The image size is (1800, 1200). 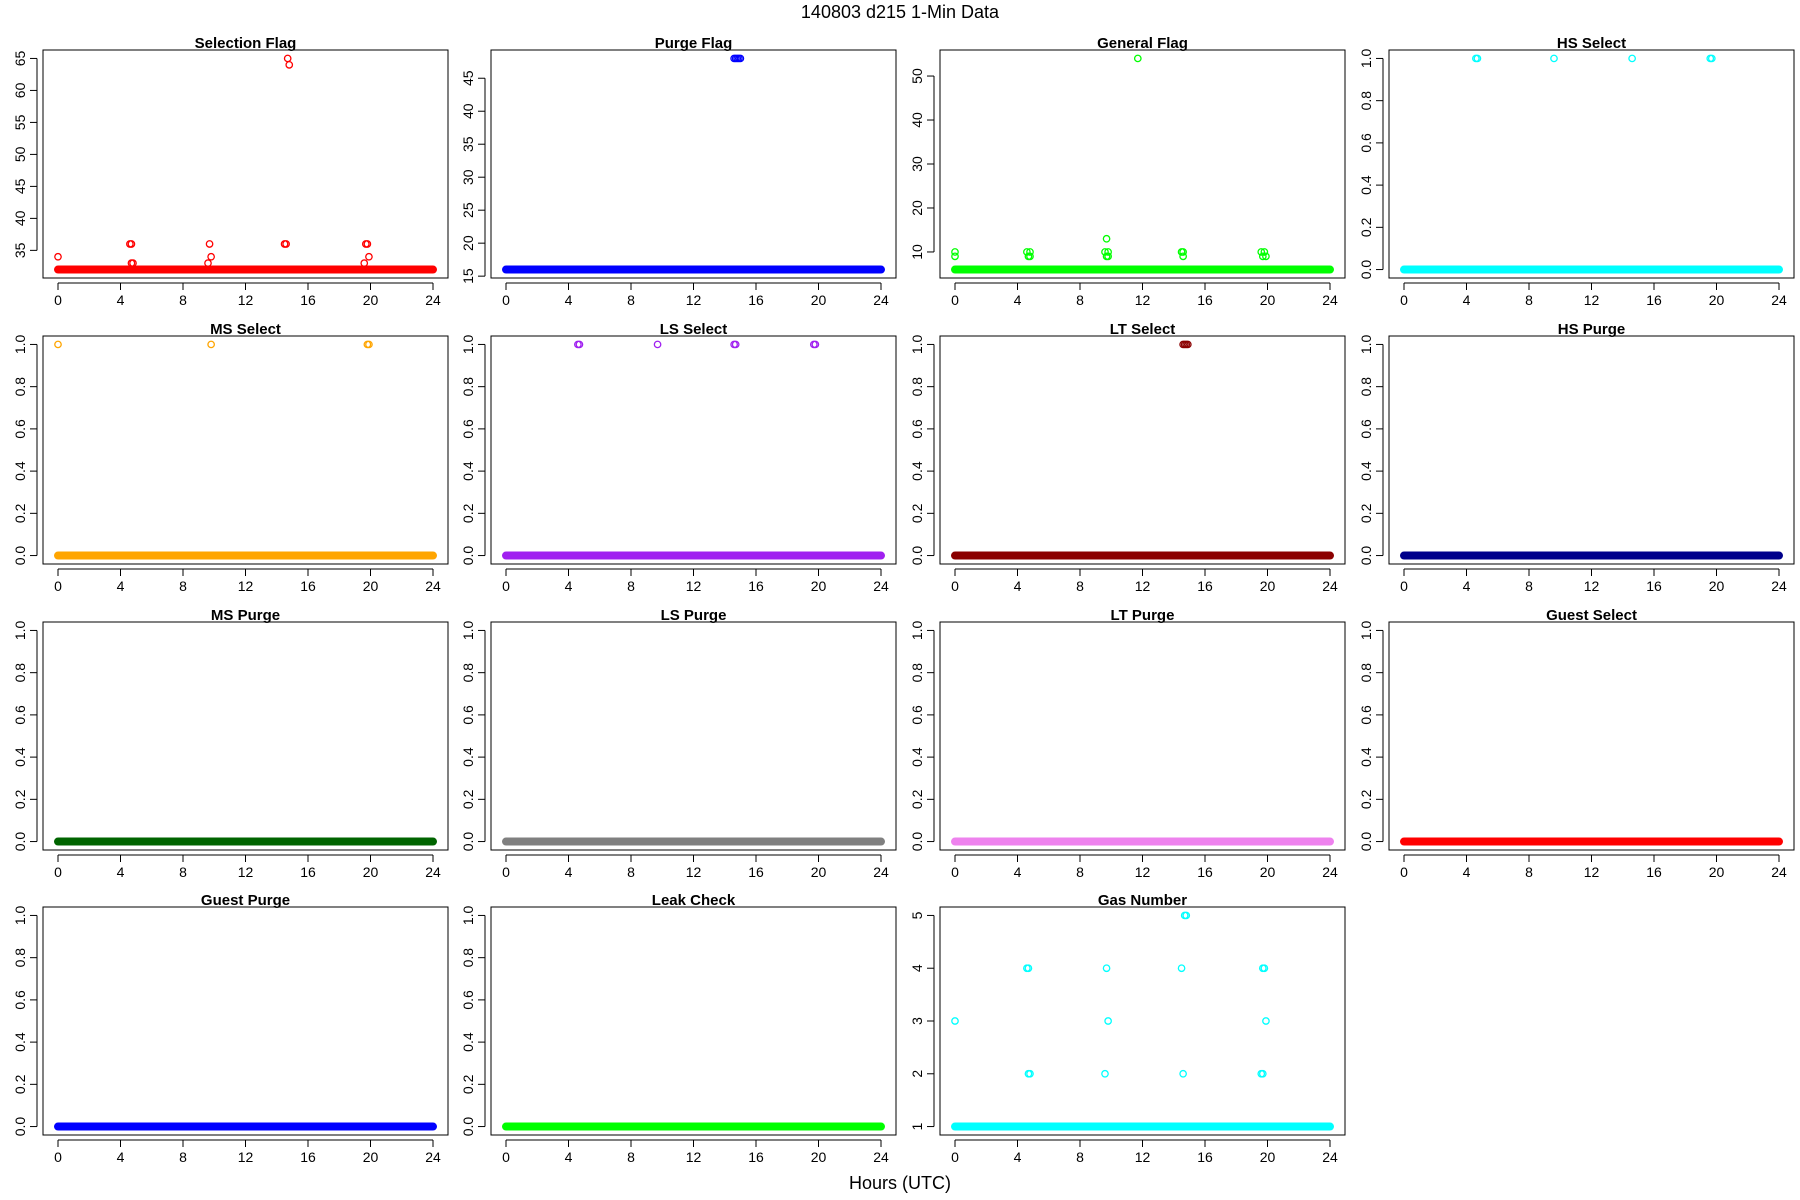 I want to click on panel-title: MS Purge, so click(x=245, y=615).